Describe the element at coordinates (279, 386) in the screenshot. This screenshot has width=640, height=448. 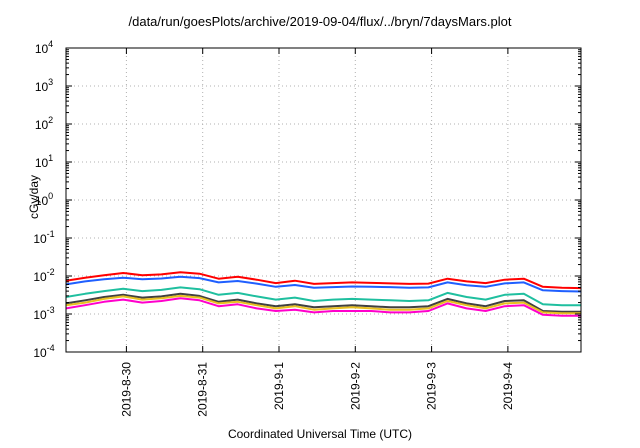
I see `x-tick-label: 2019-9-1` at that location.